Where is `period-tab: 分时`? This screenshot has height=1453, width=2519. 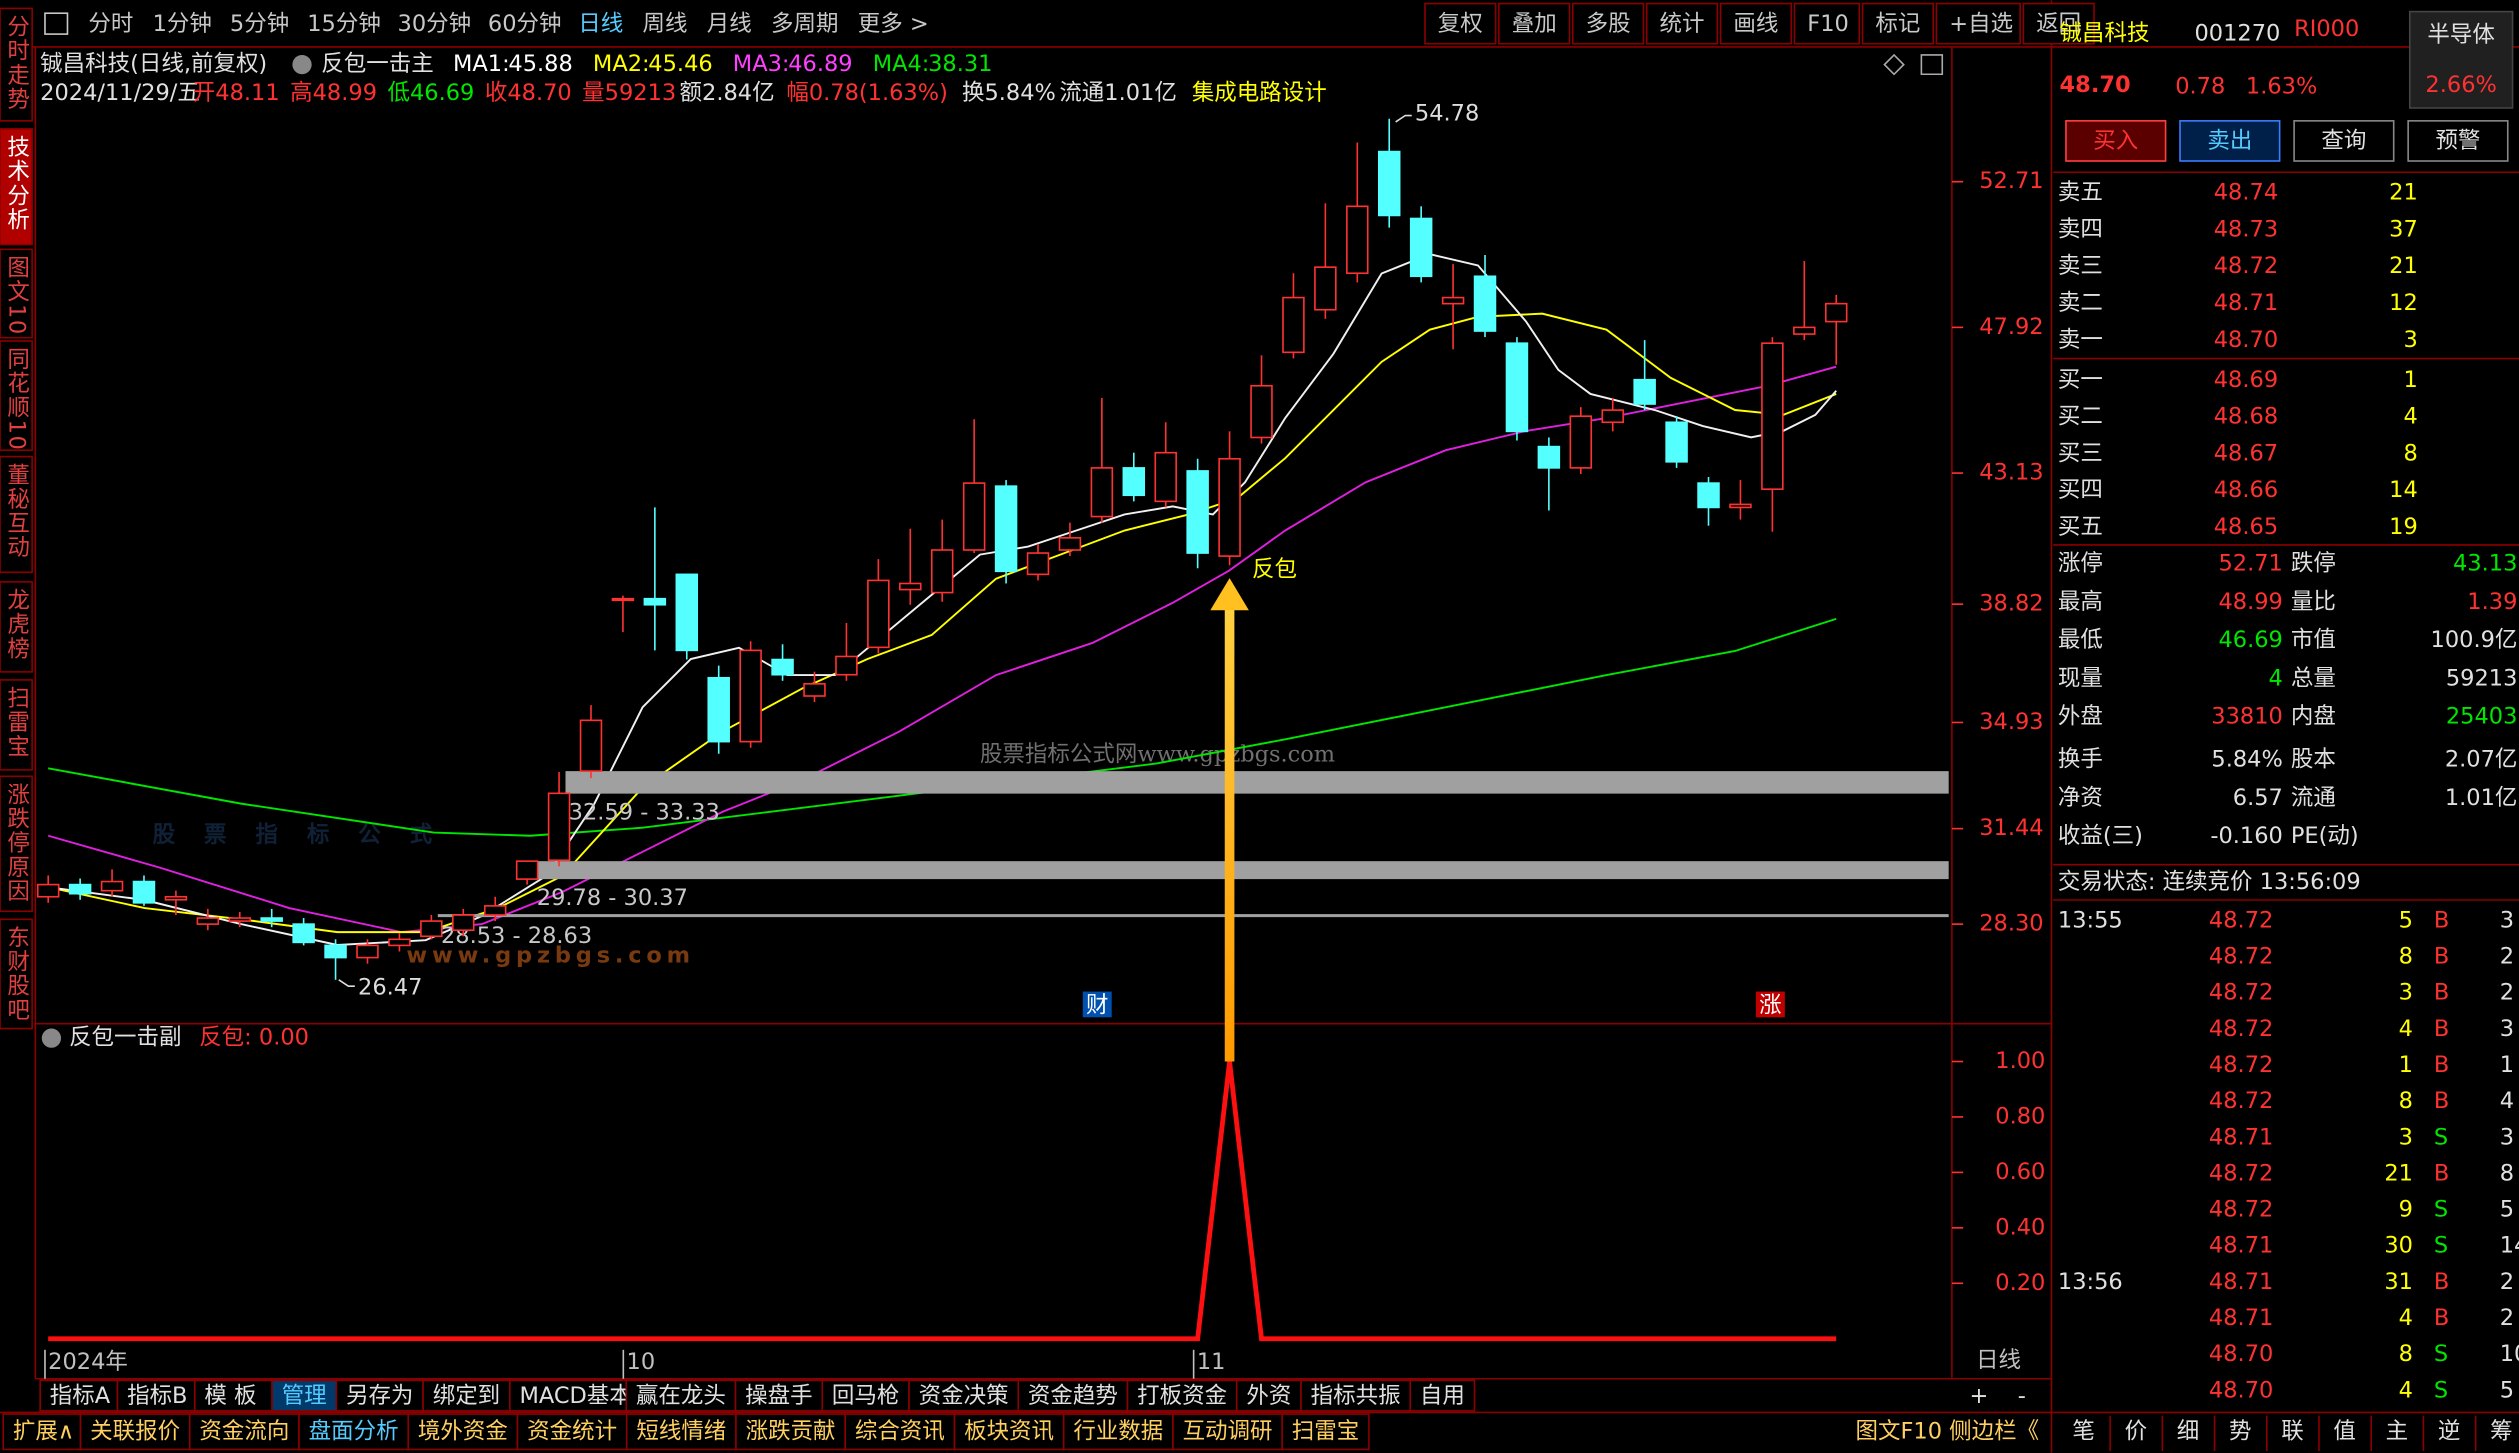
period-tab: 分时 is located at coordinates (110, 24).